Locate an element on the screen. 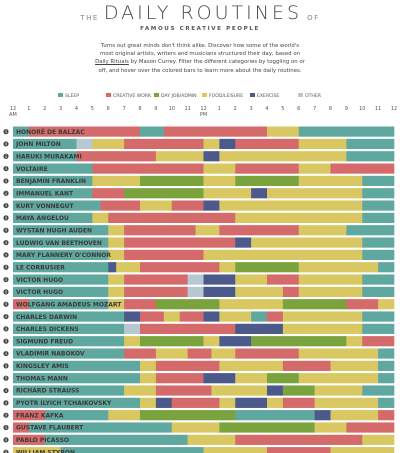 The width and height of the screenshot is (400, 453). row-label: VLADIMIR NABOKOV is located at coordinates (50, 354).